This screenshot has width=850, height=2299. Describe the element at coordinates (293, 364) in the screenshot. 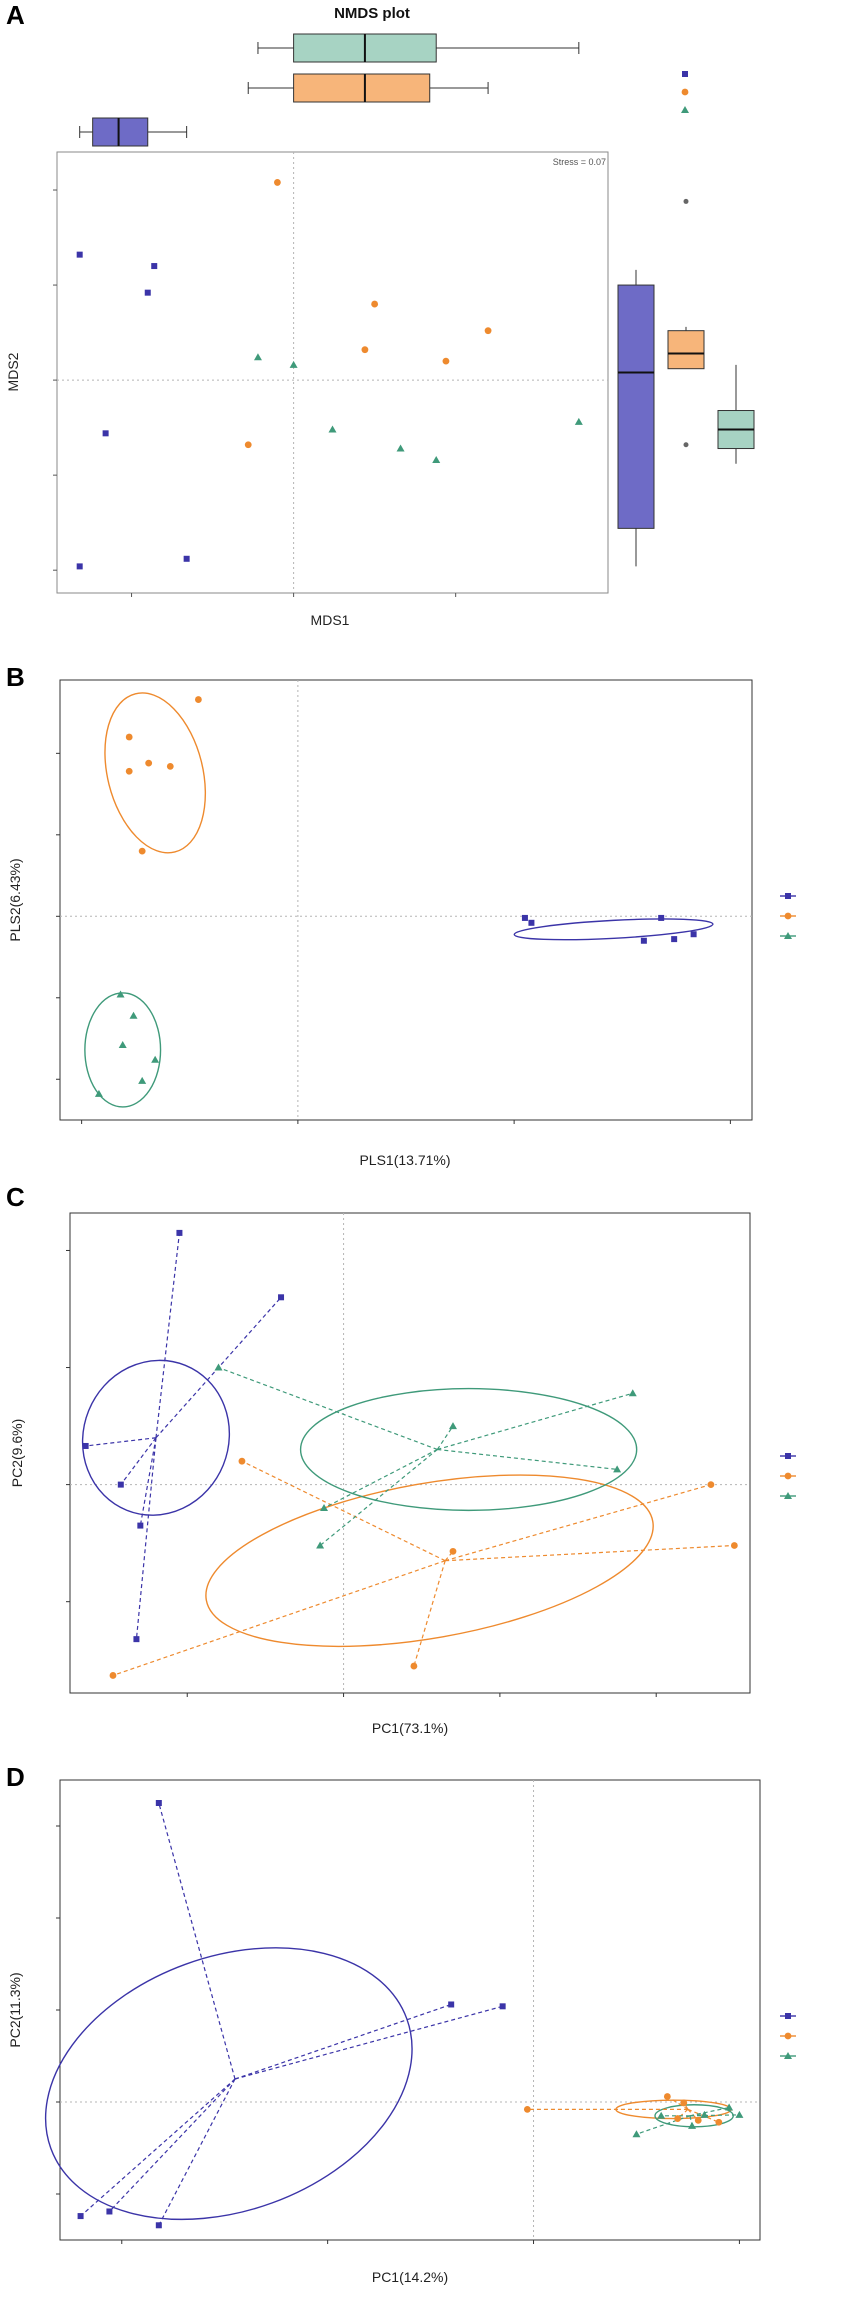

I see `point-c2` at that location.